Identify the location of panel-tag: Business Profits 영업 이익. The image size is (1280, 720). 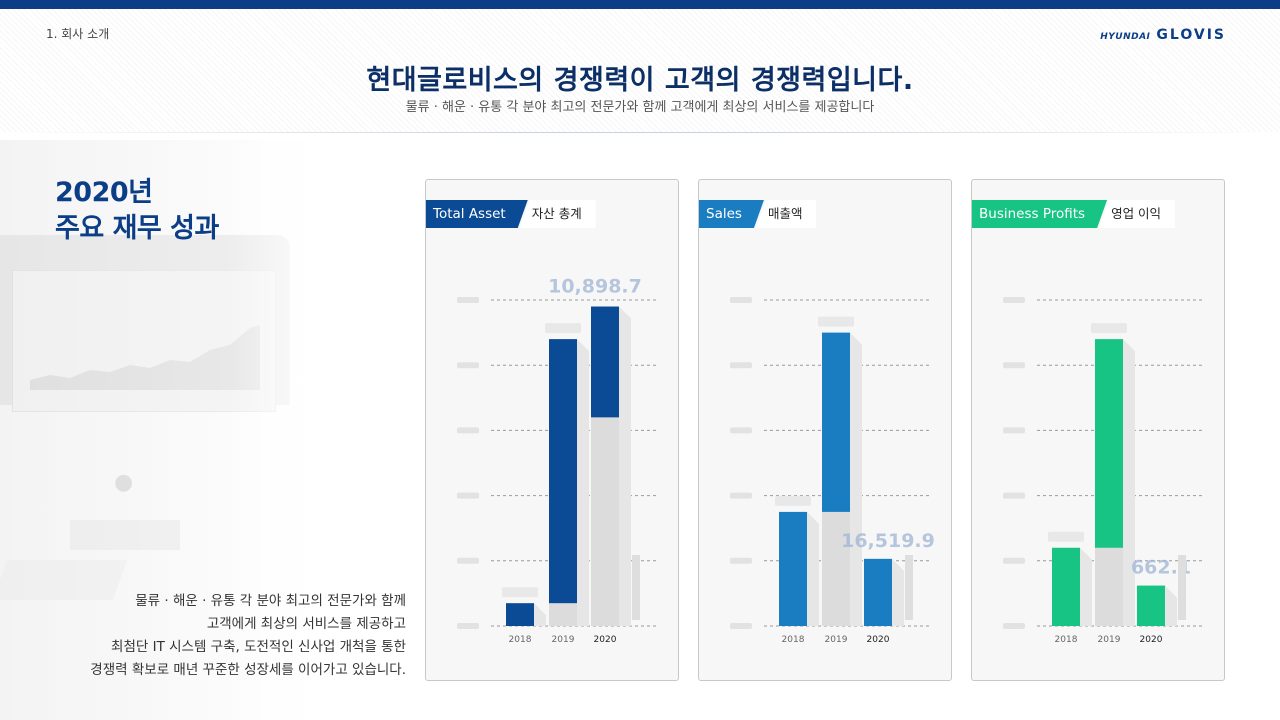
(1074, 214).